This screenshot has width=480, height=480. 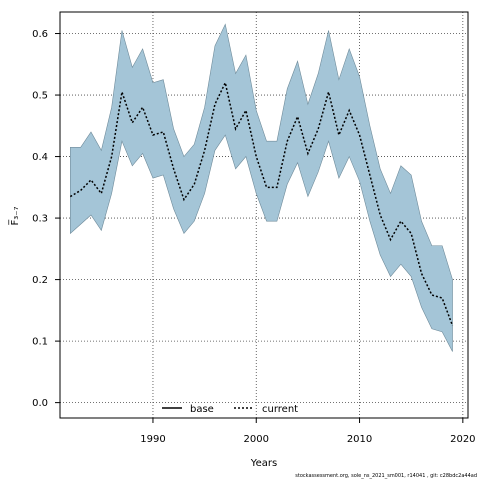 I want to click on y-tick-label: 0.2, so click(x=40, y=280).